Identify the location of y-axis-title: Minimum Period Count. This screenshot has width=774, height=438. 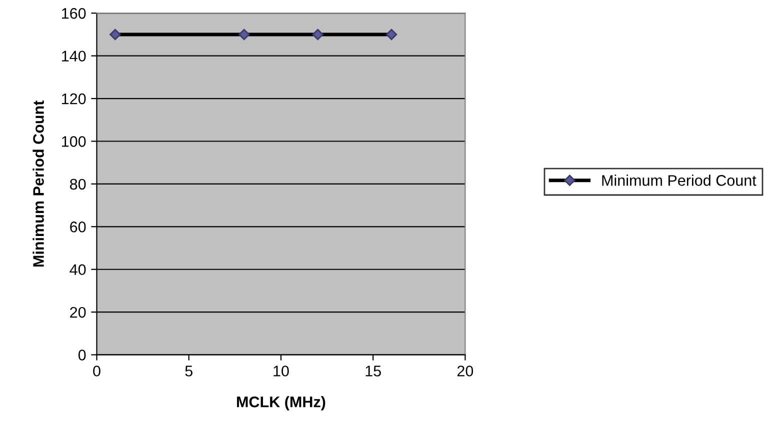
(38, 183).